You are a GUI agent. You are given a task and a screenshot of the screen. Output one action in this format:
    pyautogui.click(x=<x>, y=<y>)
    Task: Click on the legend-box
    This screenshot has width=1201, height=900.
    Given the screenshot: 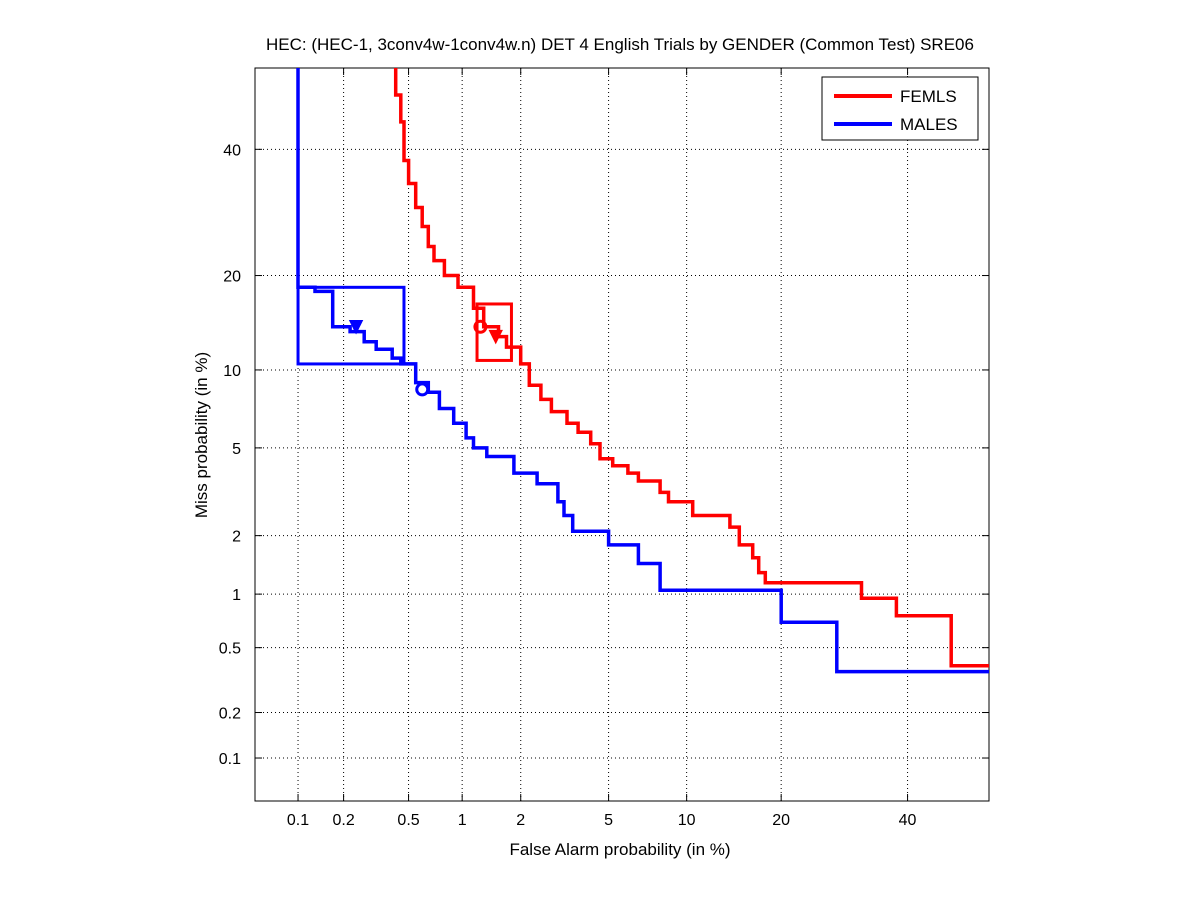 What is the action you would take?
    pyautogui.click(x=900, y=108)
    